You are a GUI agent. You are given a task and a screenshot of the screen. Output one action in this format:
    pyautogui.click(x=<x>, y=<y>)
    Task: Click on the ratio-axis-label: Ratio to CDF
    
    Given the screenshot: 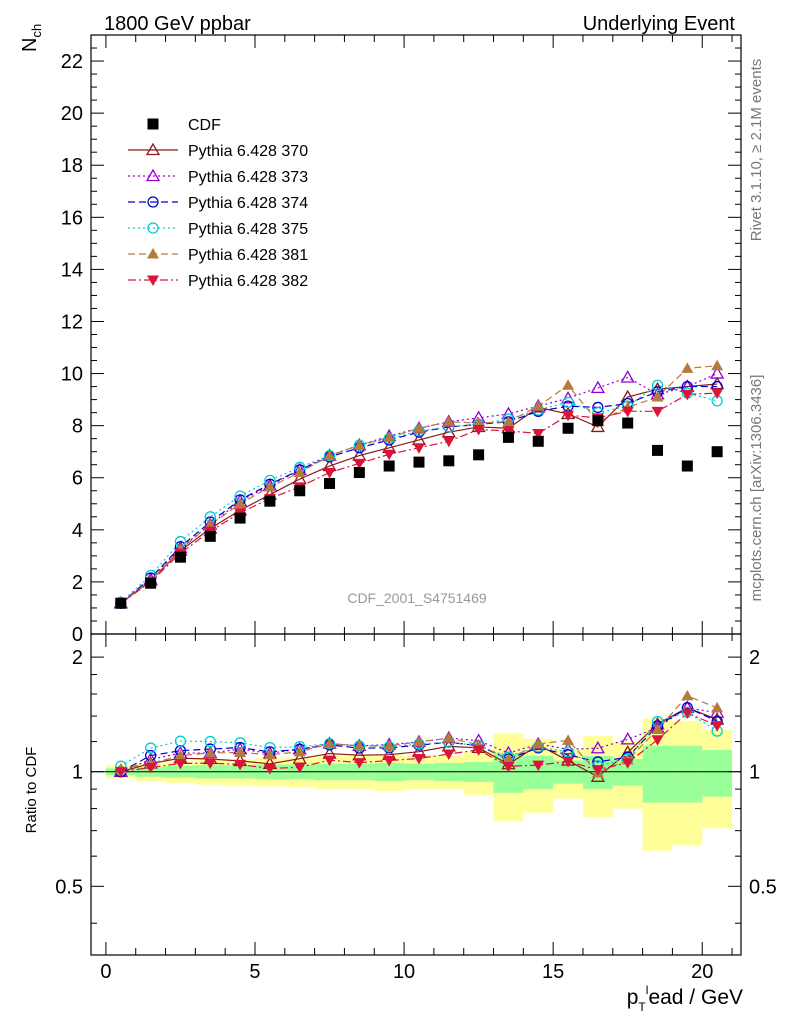 What is the action you would take?
    pyautogui.click(x=31, y=790)
    